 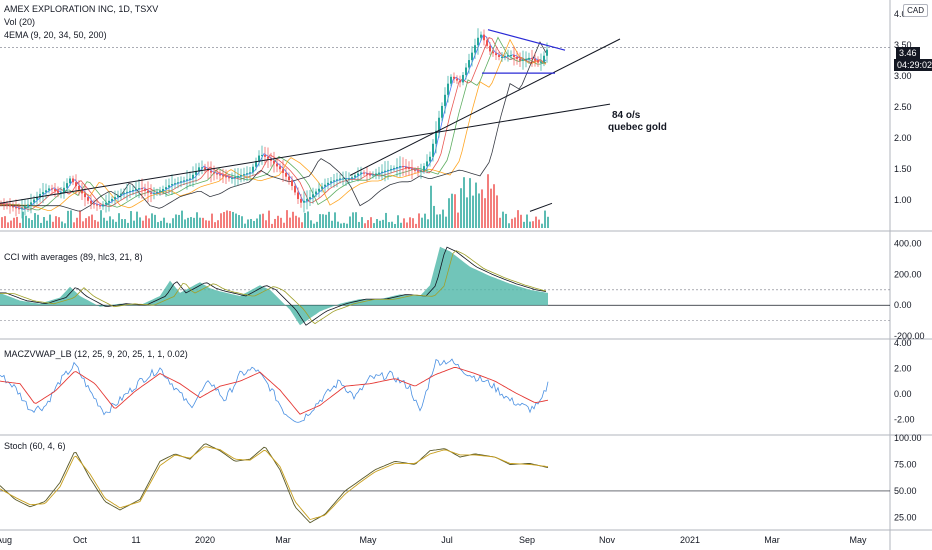 What do you see at coordinates (637, 127) in the screenshot?
I see `annotation-quebec-gold: quebec gold` at bounding box center [637, 127].